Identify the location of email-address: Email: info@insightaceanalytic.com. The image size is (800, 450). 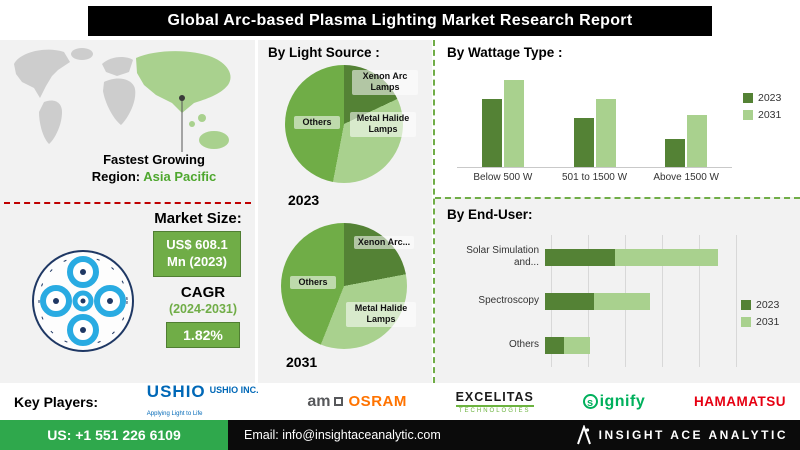
(342, 435).